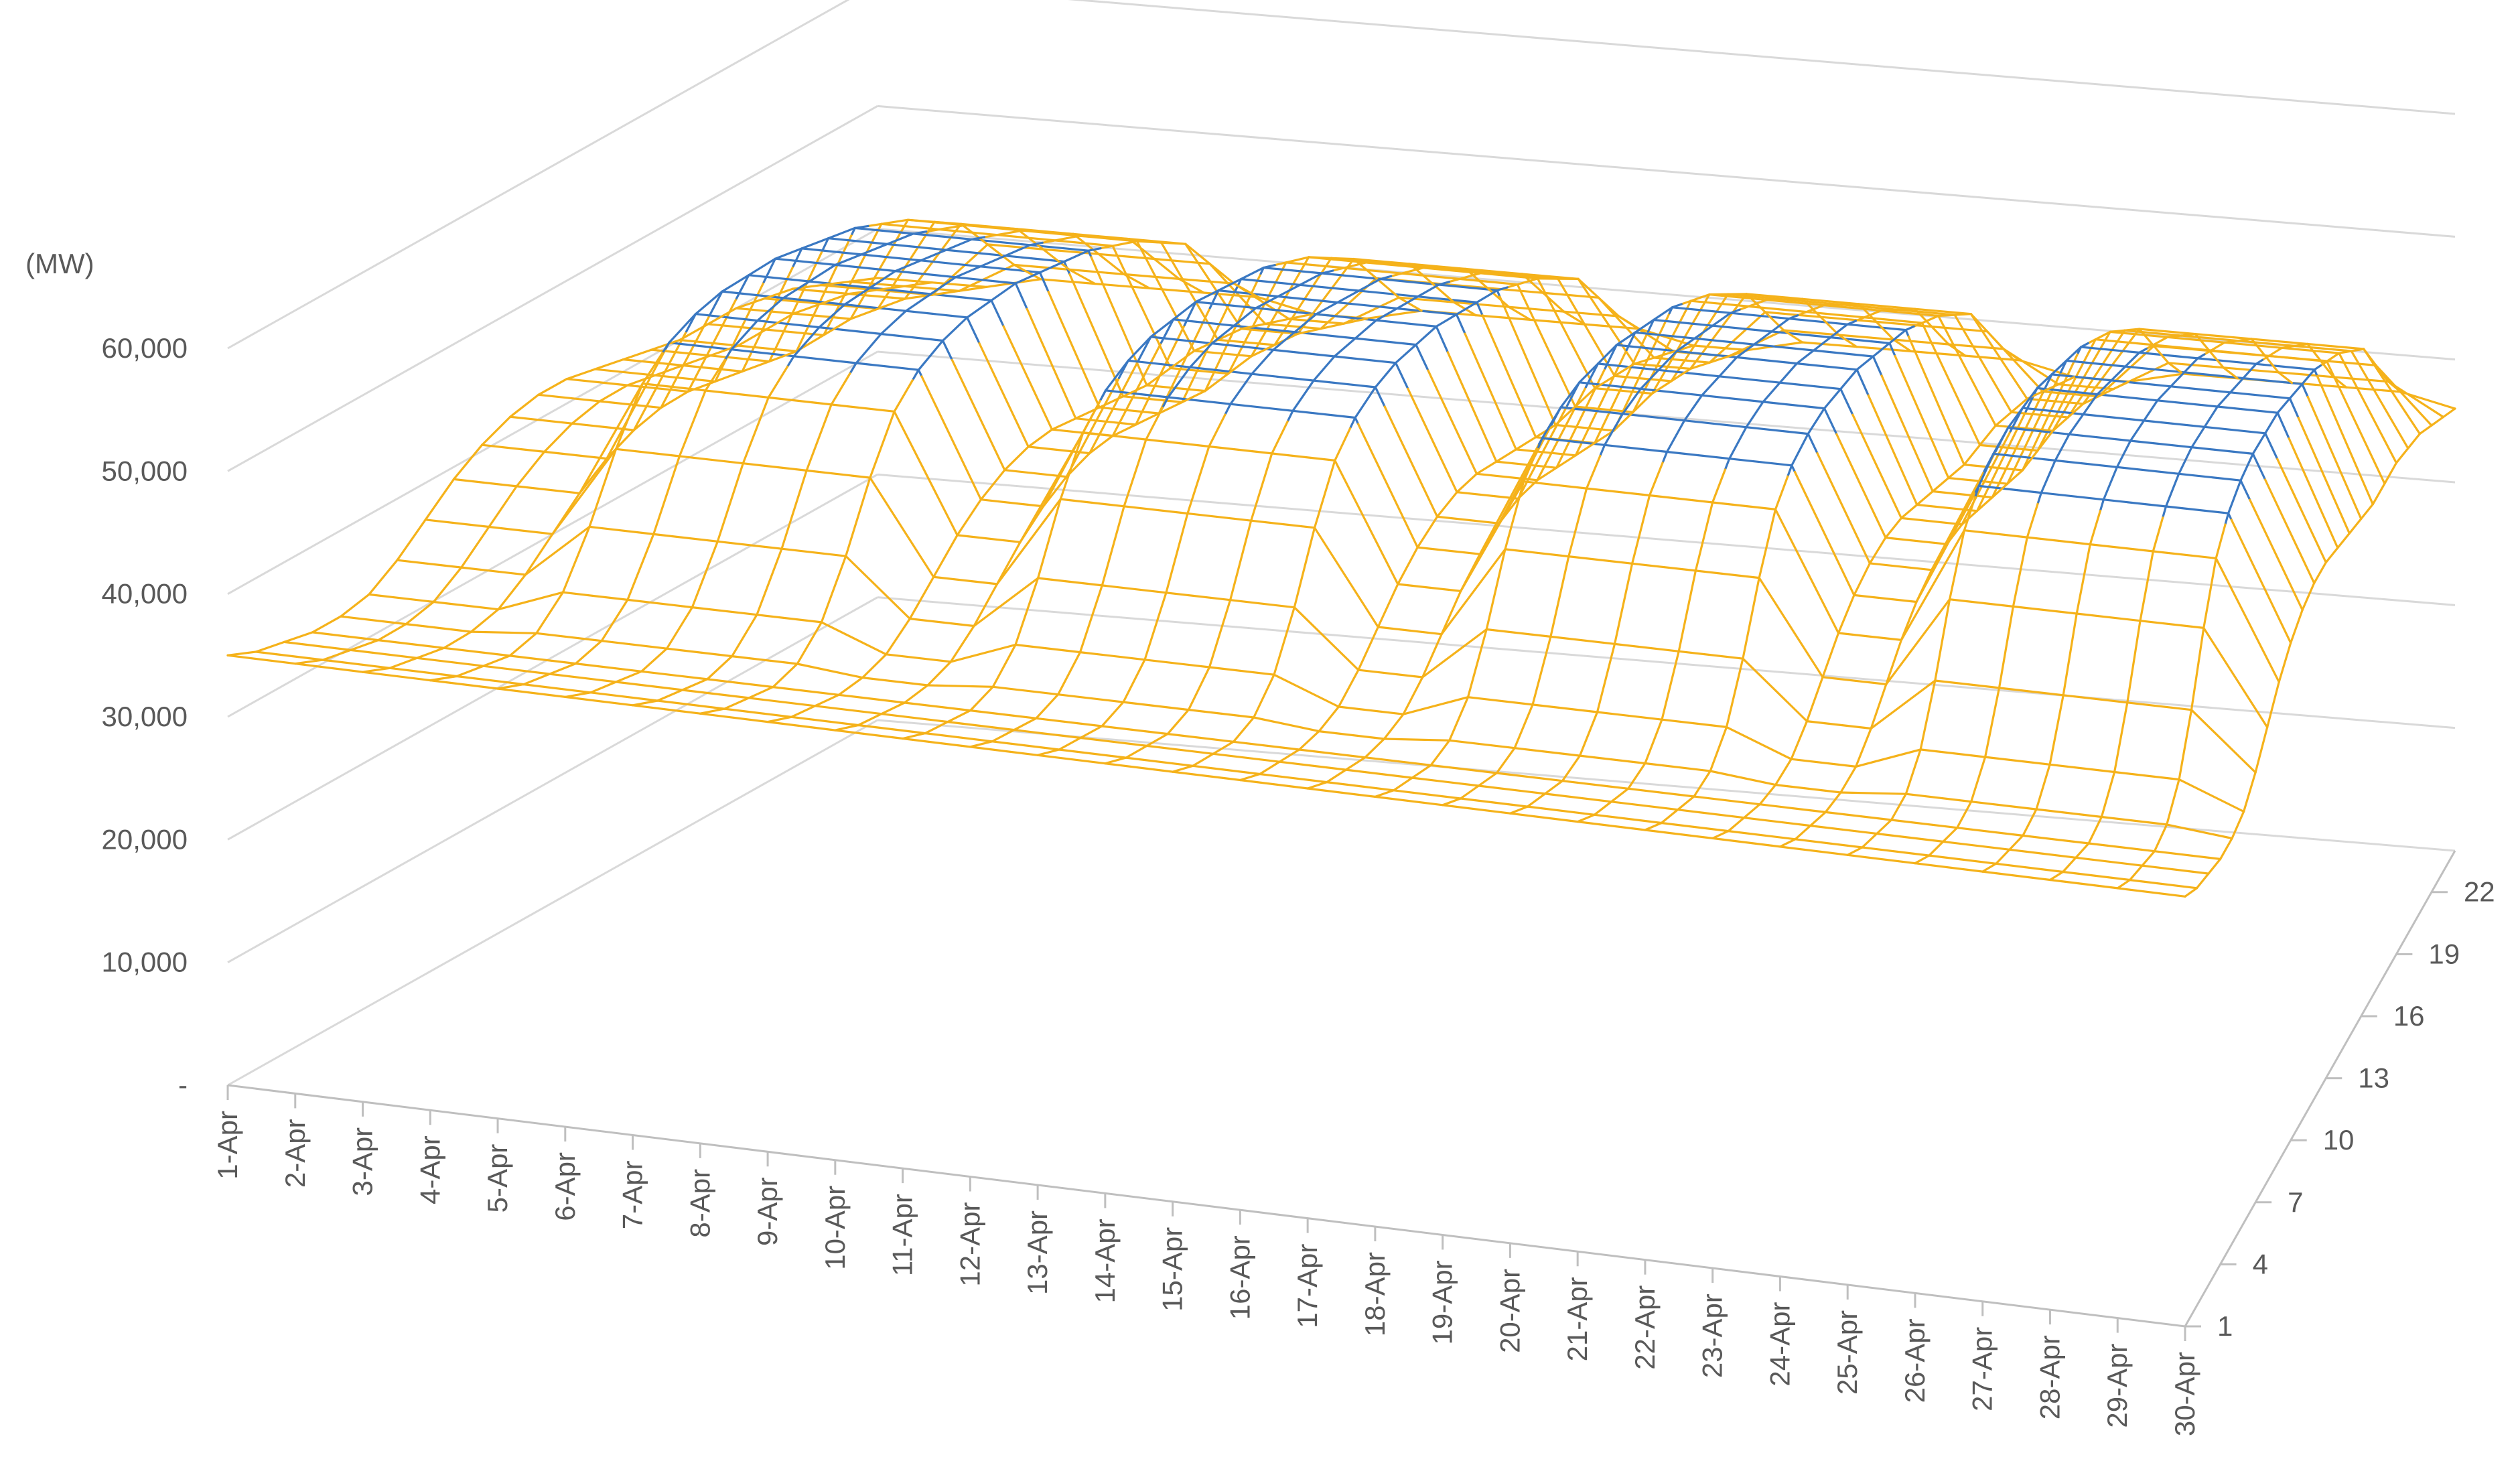  Describe the element at coordinates (552, 411) in the screenshot. I see `gridline-left-wall` at that location.